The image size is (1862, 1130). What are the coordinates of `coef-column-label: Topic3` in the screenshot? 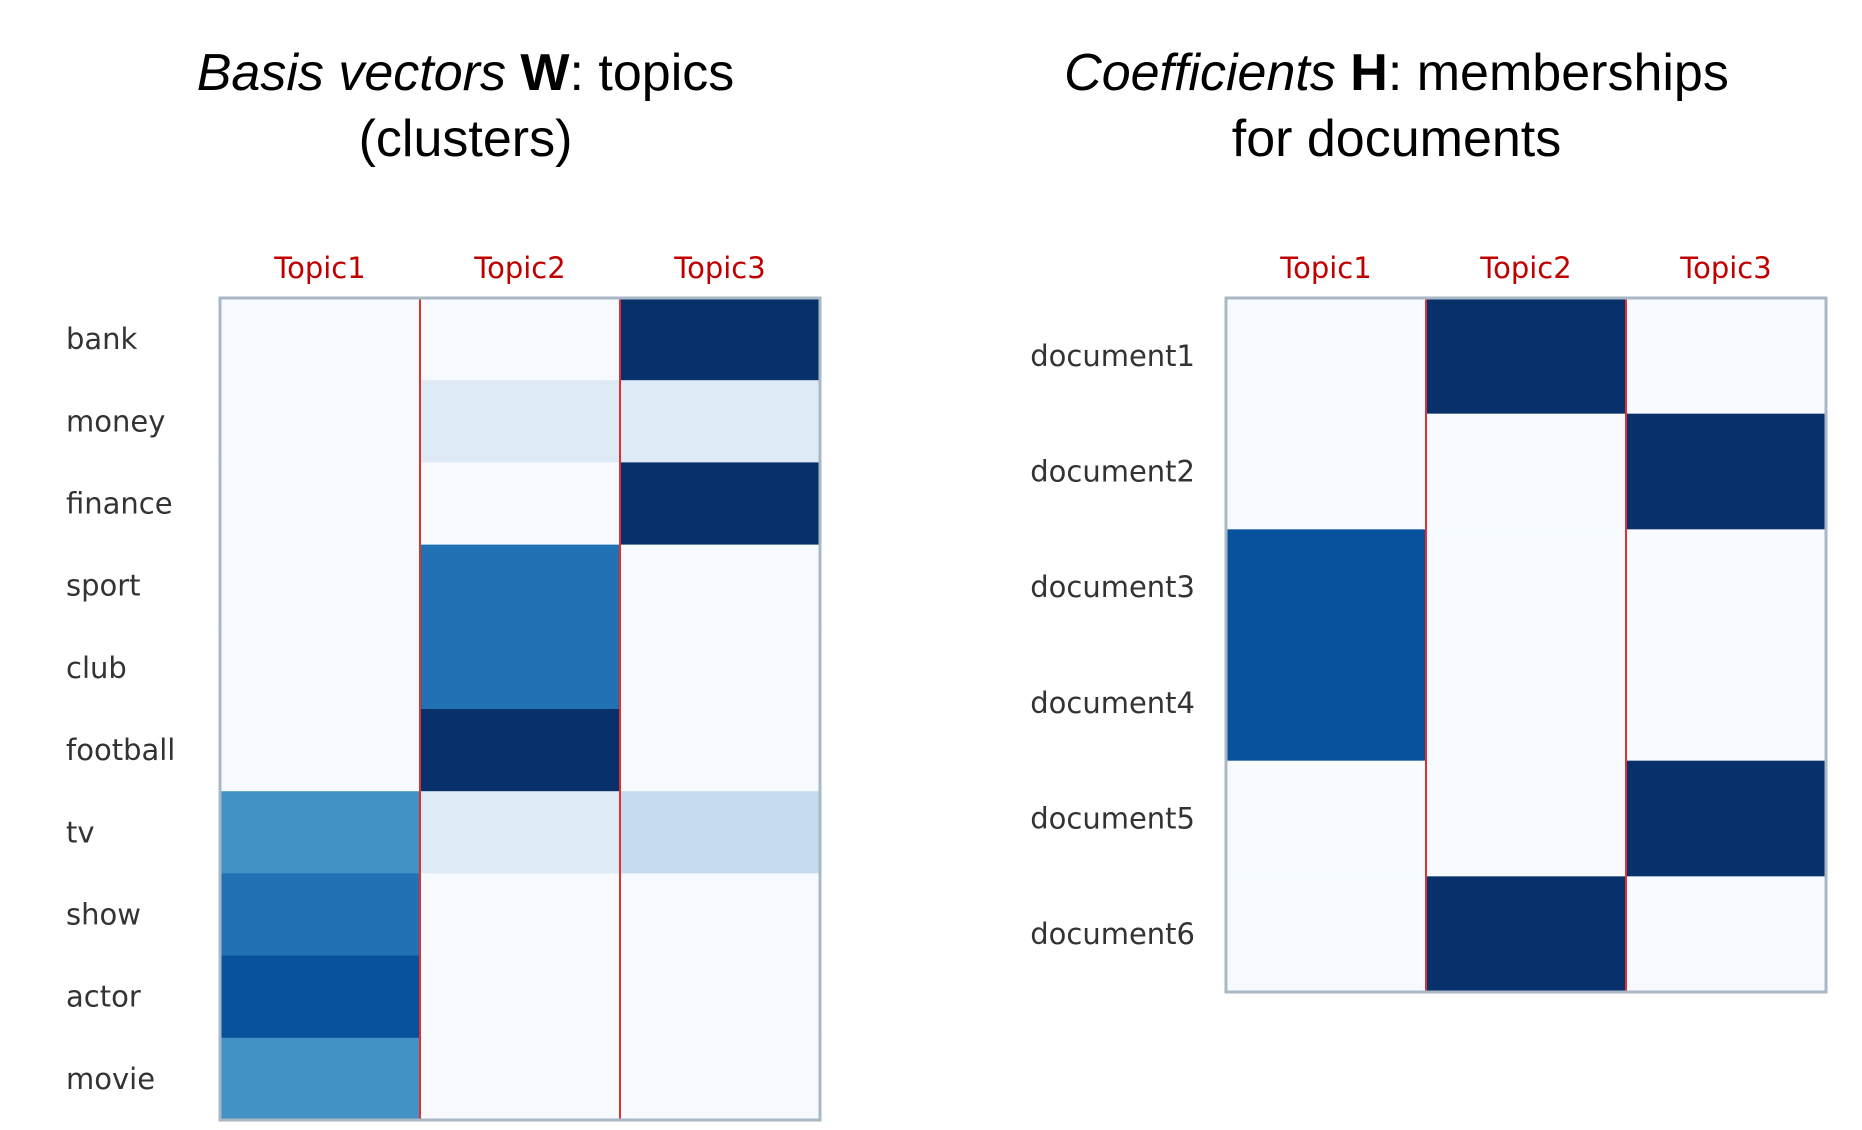 It's located at (1725, 268).